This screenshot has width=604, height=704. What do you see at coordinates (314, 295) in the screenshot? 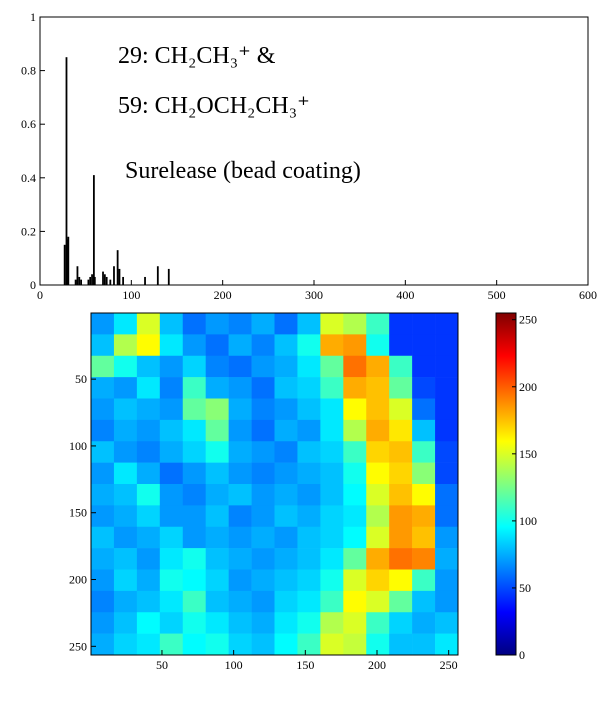
I see `x-tick-label: 300` at bounding box center [314, 295].